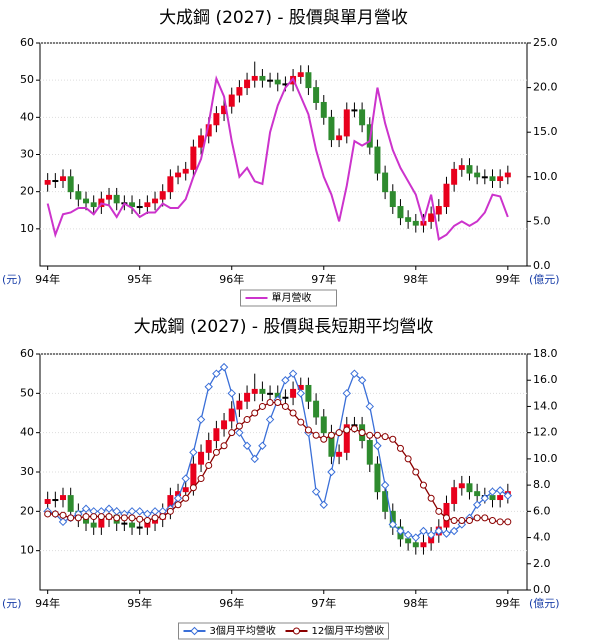  Describe the element at coordinates (507, 279) in the screenshot. I see `x-tick-label: 99年` at that location.